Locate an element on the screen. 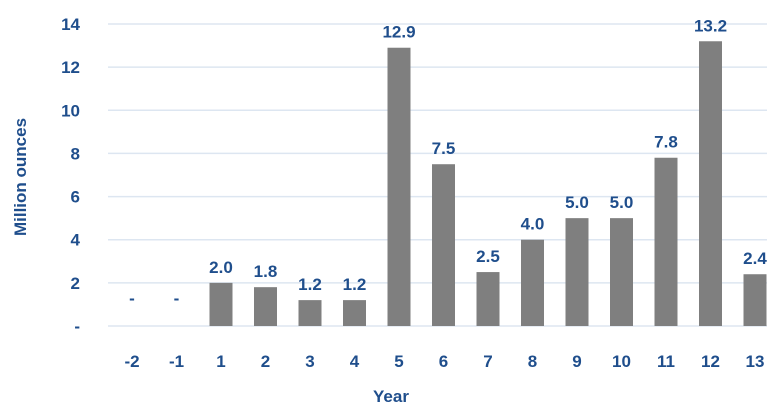  y-axis-title: Million ounces is located at coordinates (20, 177).